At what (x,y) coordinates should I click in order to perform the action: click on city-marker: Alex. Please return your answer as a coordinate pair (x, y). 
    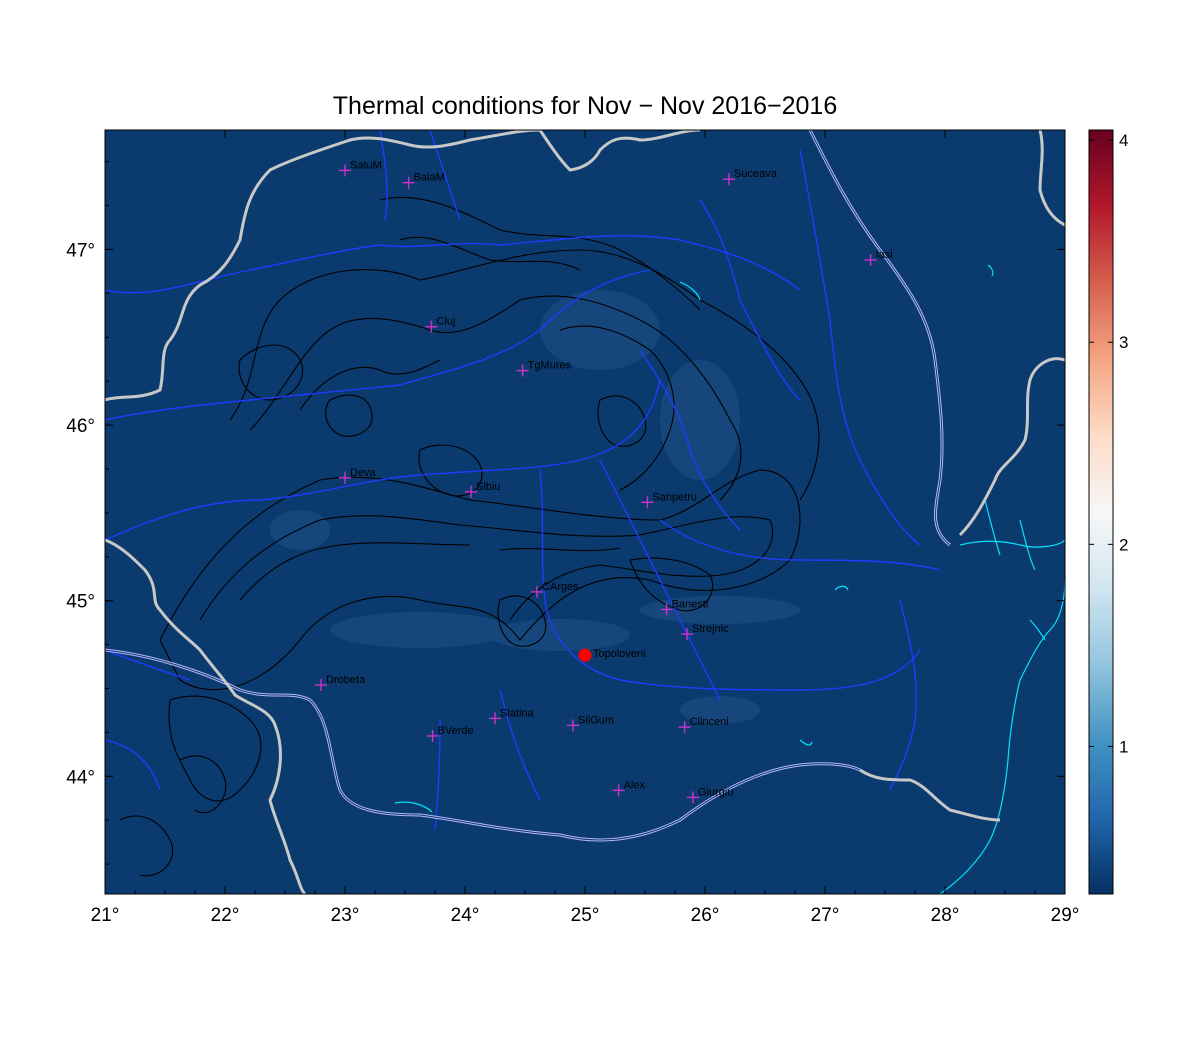
    Looking at the image, I should click on (629, 788).